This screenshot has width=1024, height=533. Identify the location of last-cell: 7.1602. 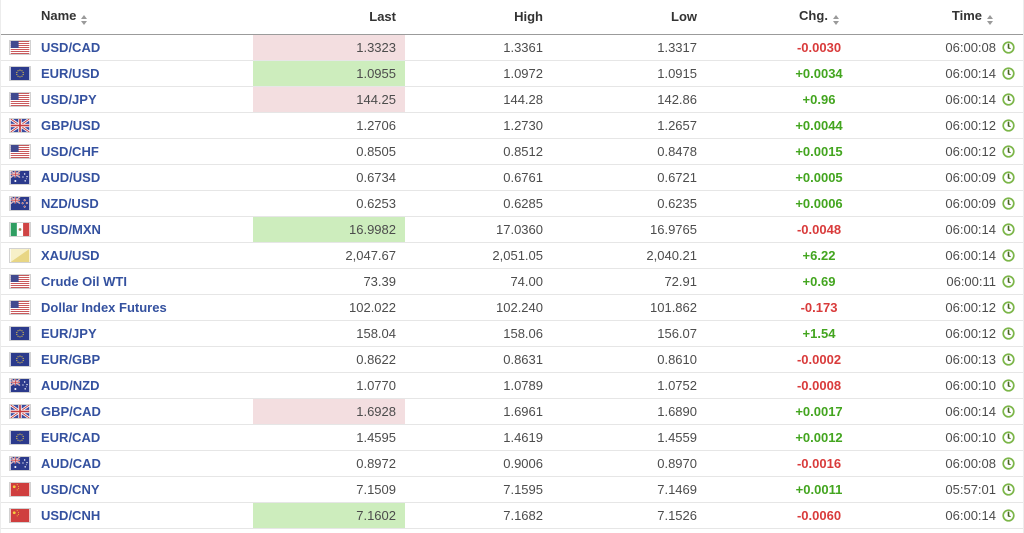
(329, 515).